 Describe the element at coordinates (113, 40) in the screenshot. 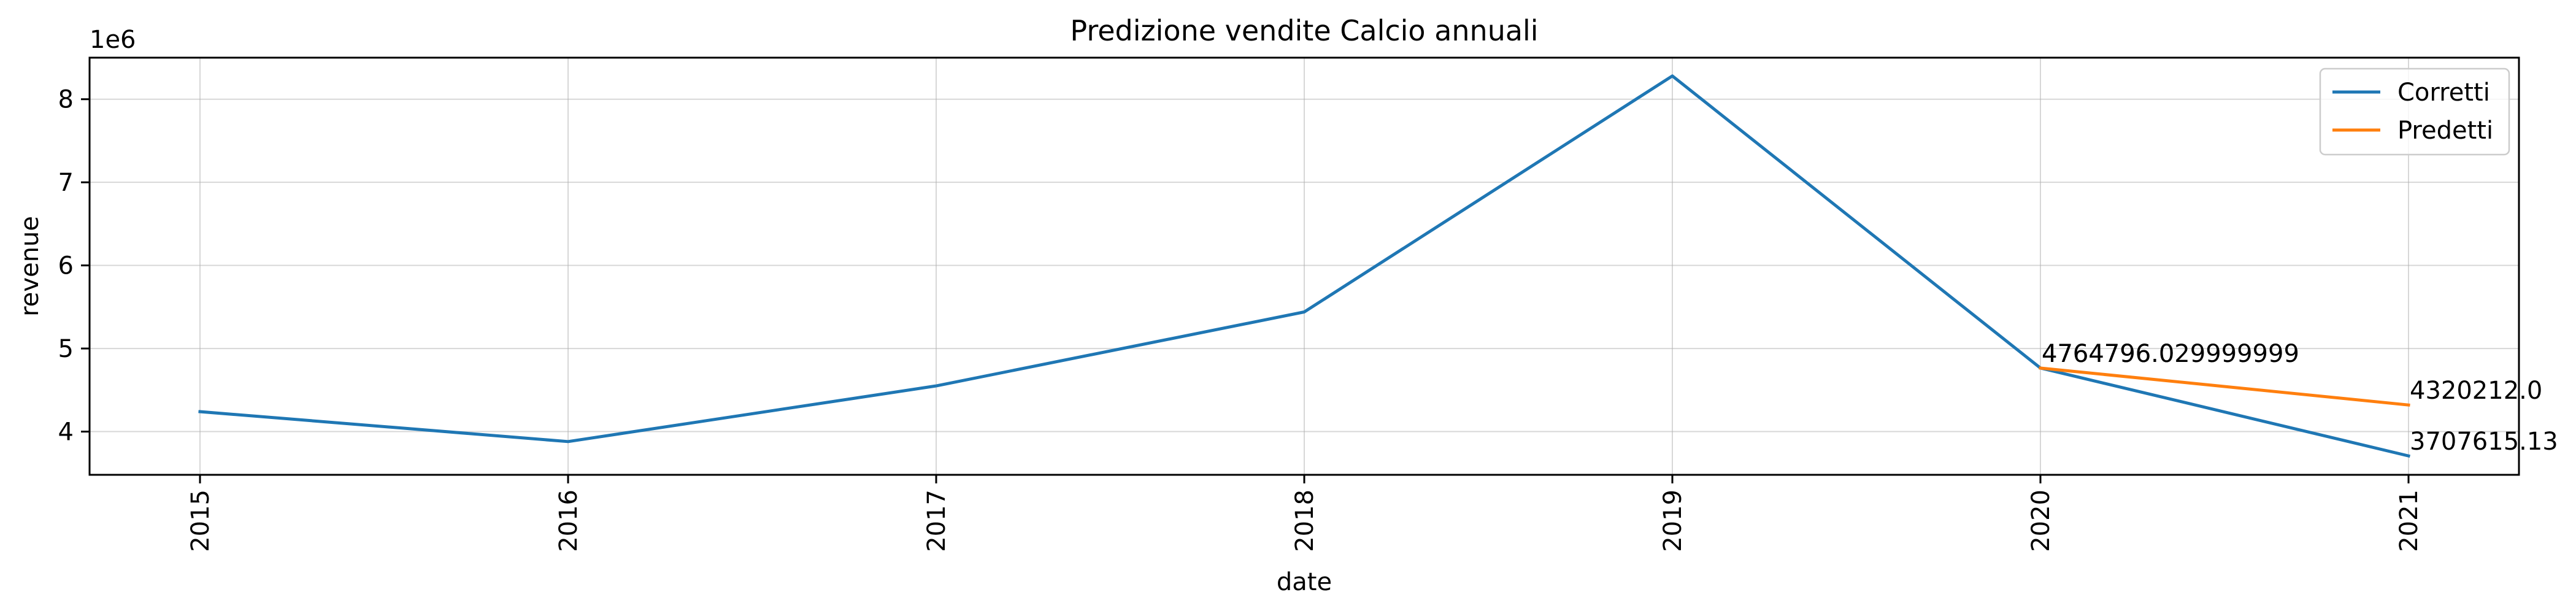

I see `y-axis-offset-label: 1e6` at that location.